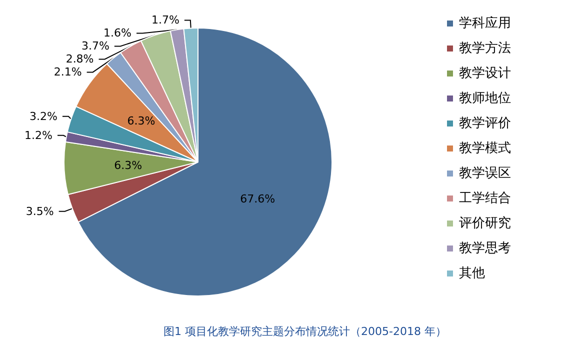 The width and height of the screenshot is (588, 344). What do you see at coordinates (40, 211) in the screenshot?
I see `data-label: 3.5%` at bounding box center [40, 211].